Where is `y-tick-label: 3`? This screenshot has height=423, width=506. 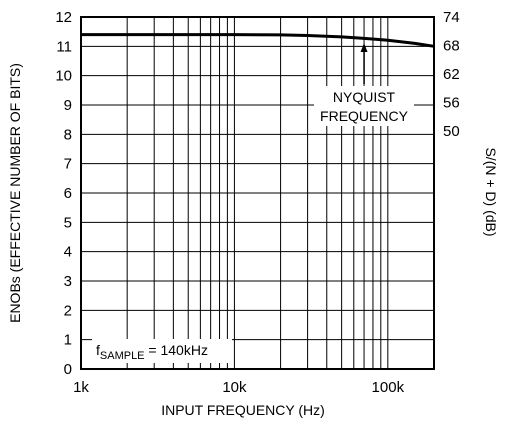
y-tick-label: 3 is located at coordinates (68, 281).